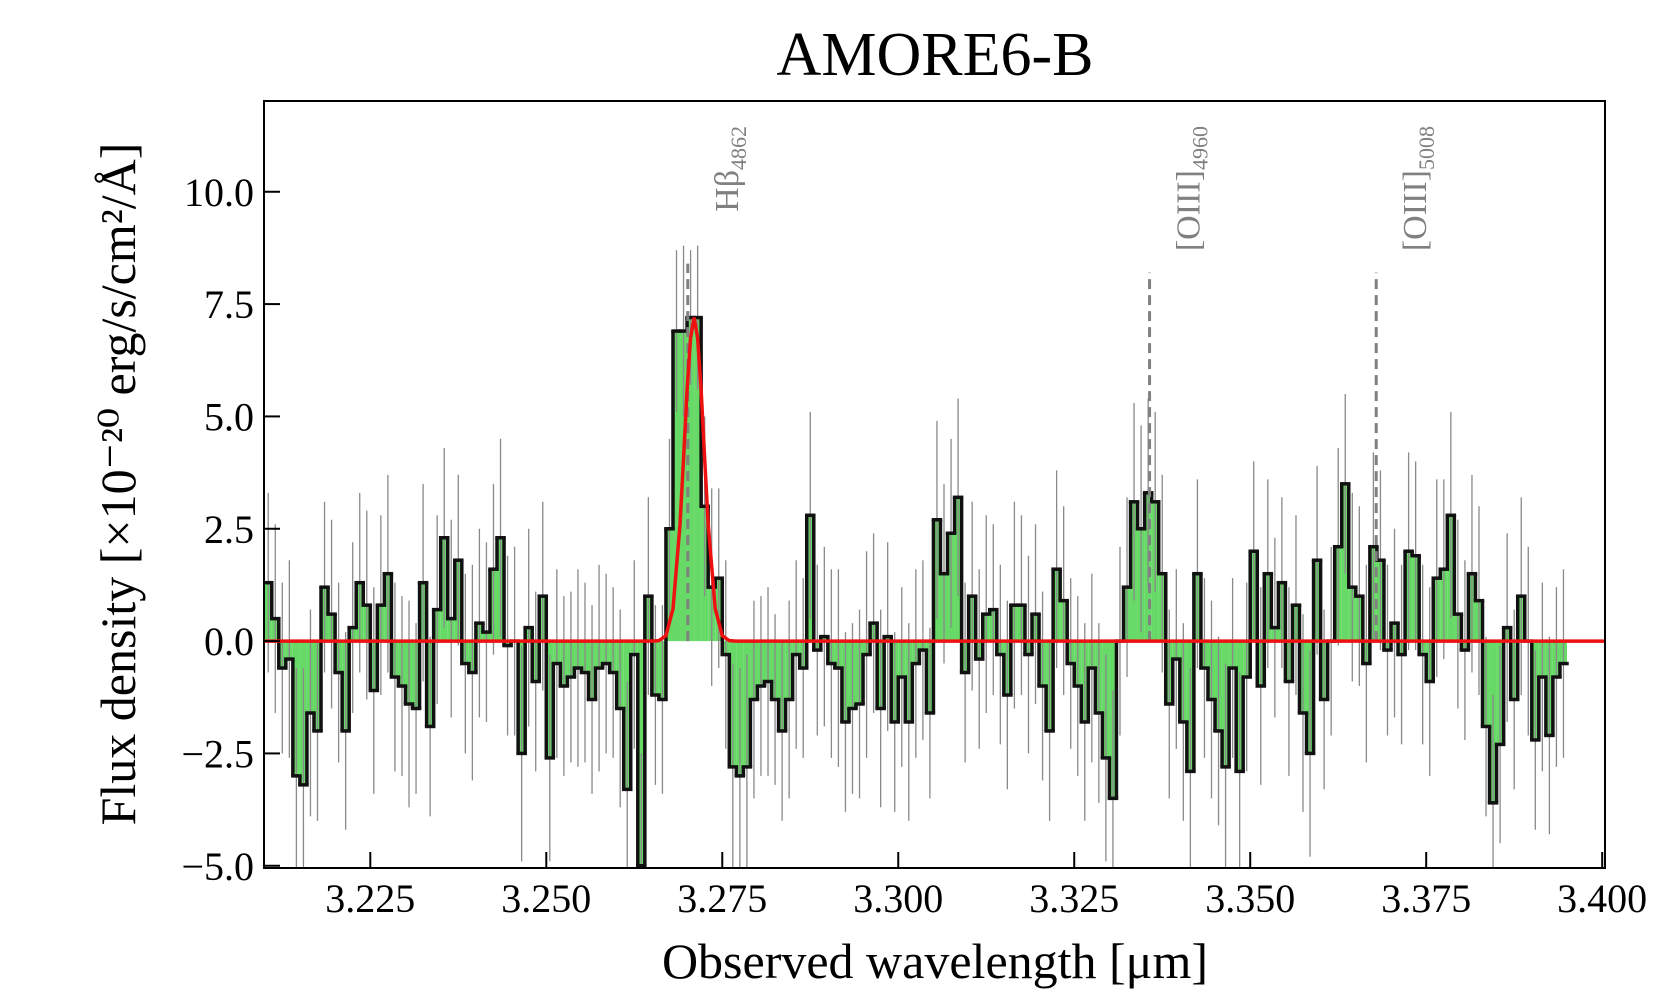 This screenshot has height=1008, width=1655. I want to click on line-label: [OIII]5008, so click(1418, 188).